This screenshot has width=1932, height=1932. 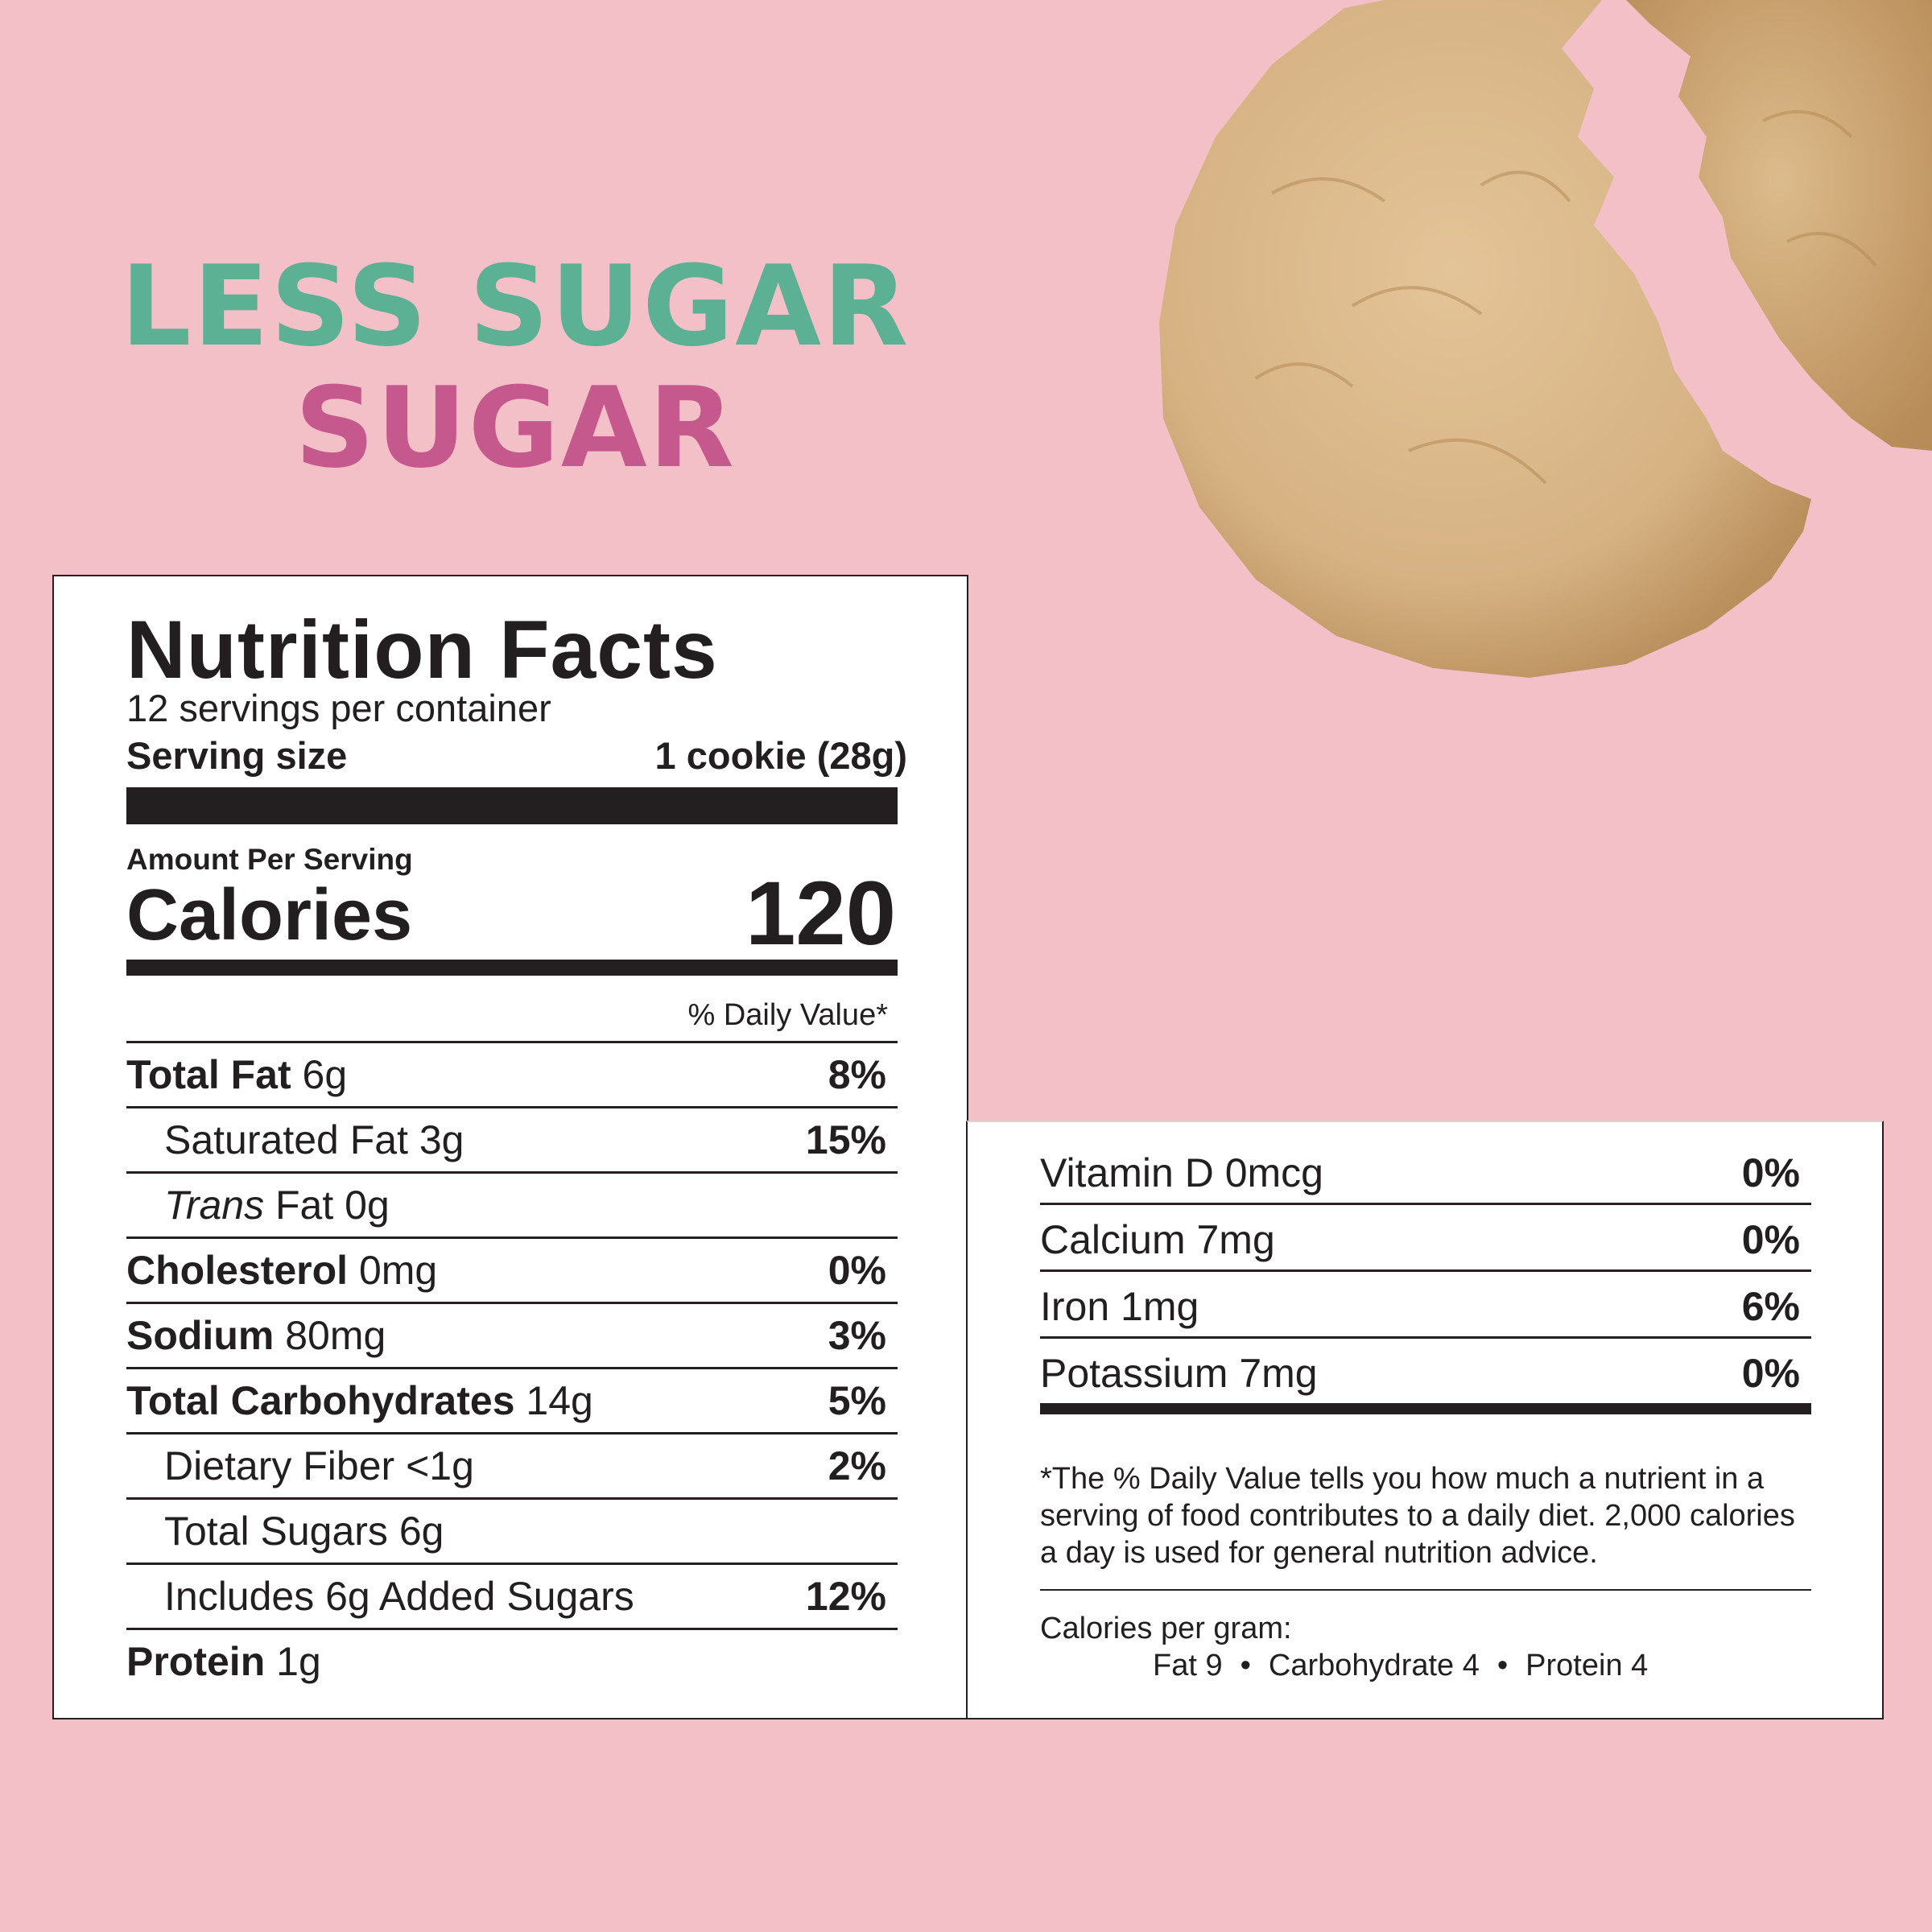 I want to click on nutrient-name: Saturated Fat 3g, so click(x=314, y=1139).